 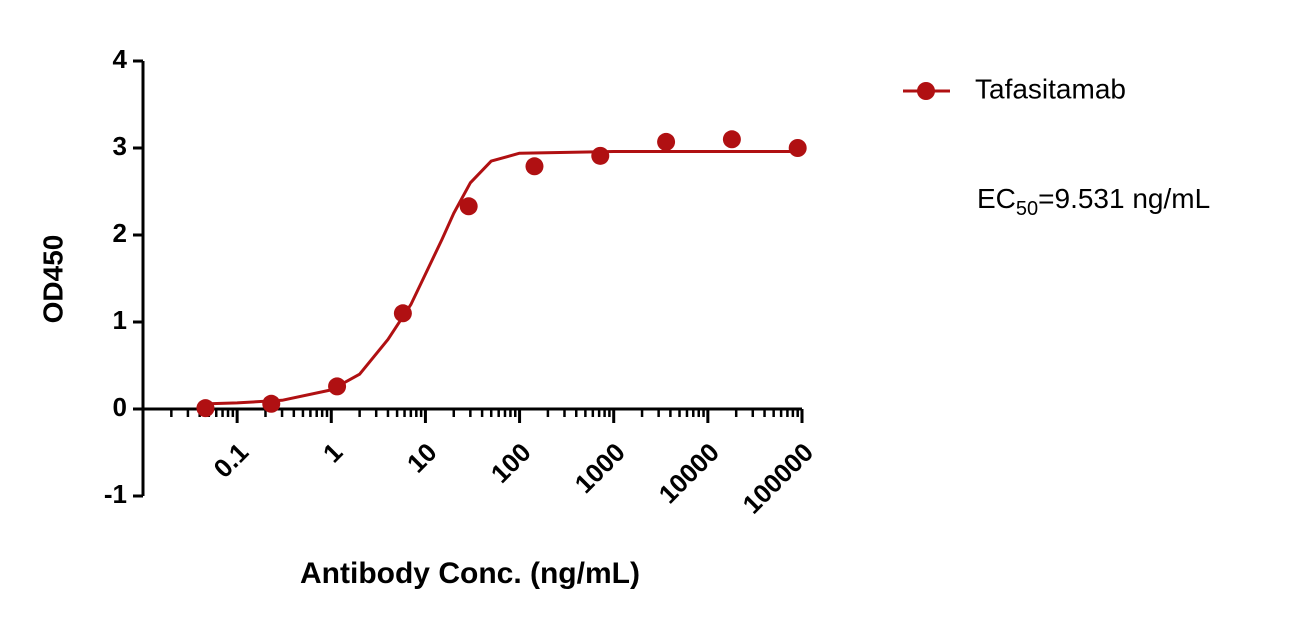 What do you see at coordinates (600, 468) in the screenshot?
I see `x-tick-label: 1000` at bounding box center [600, 468].